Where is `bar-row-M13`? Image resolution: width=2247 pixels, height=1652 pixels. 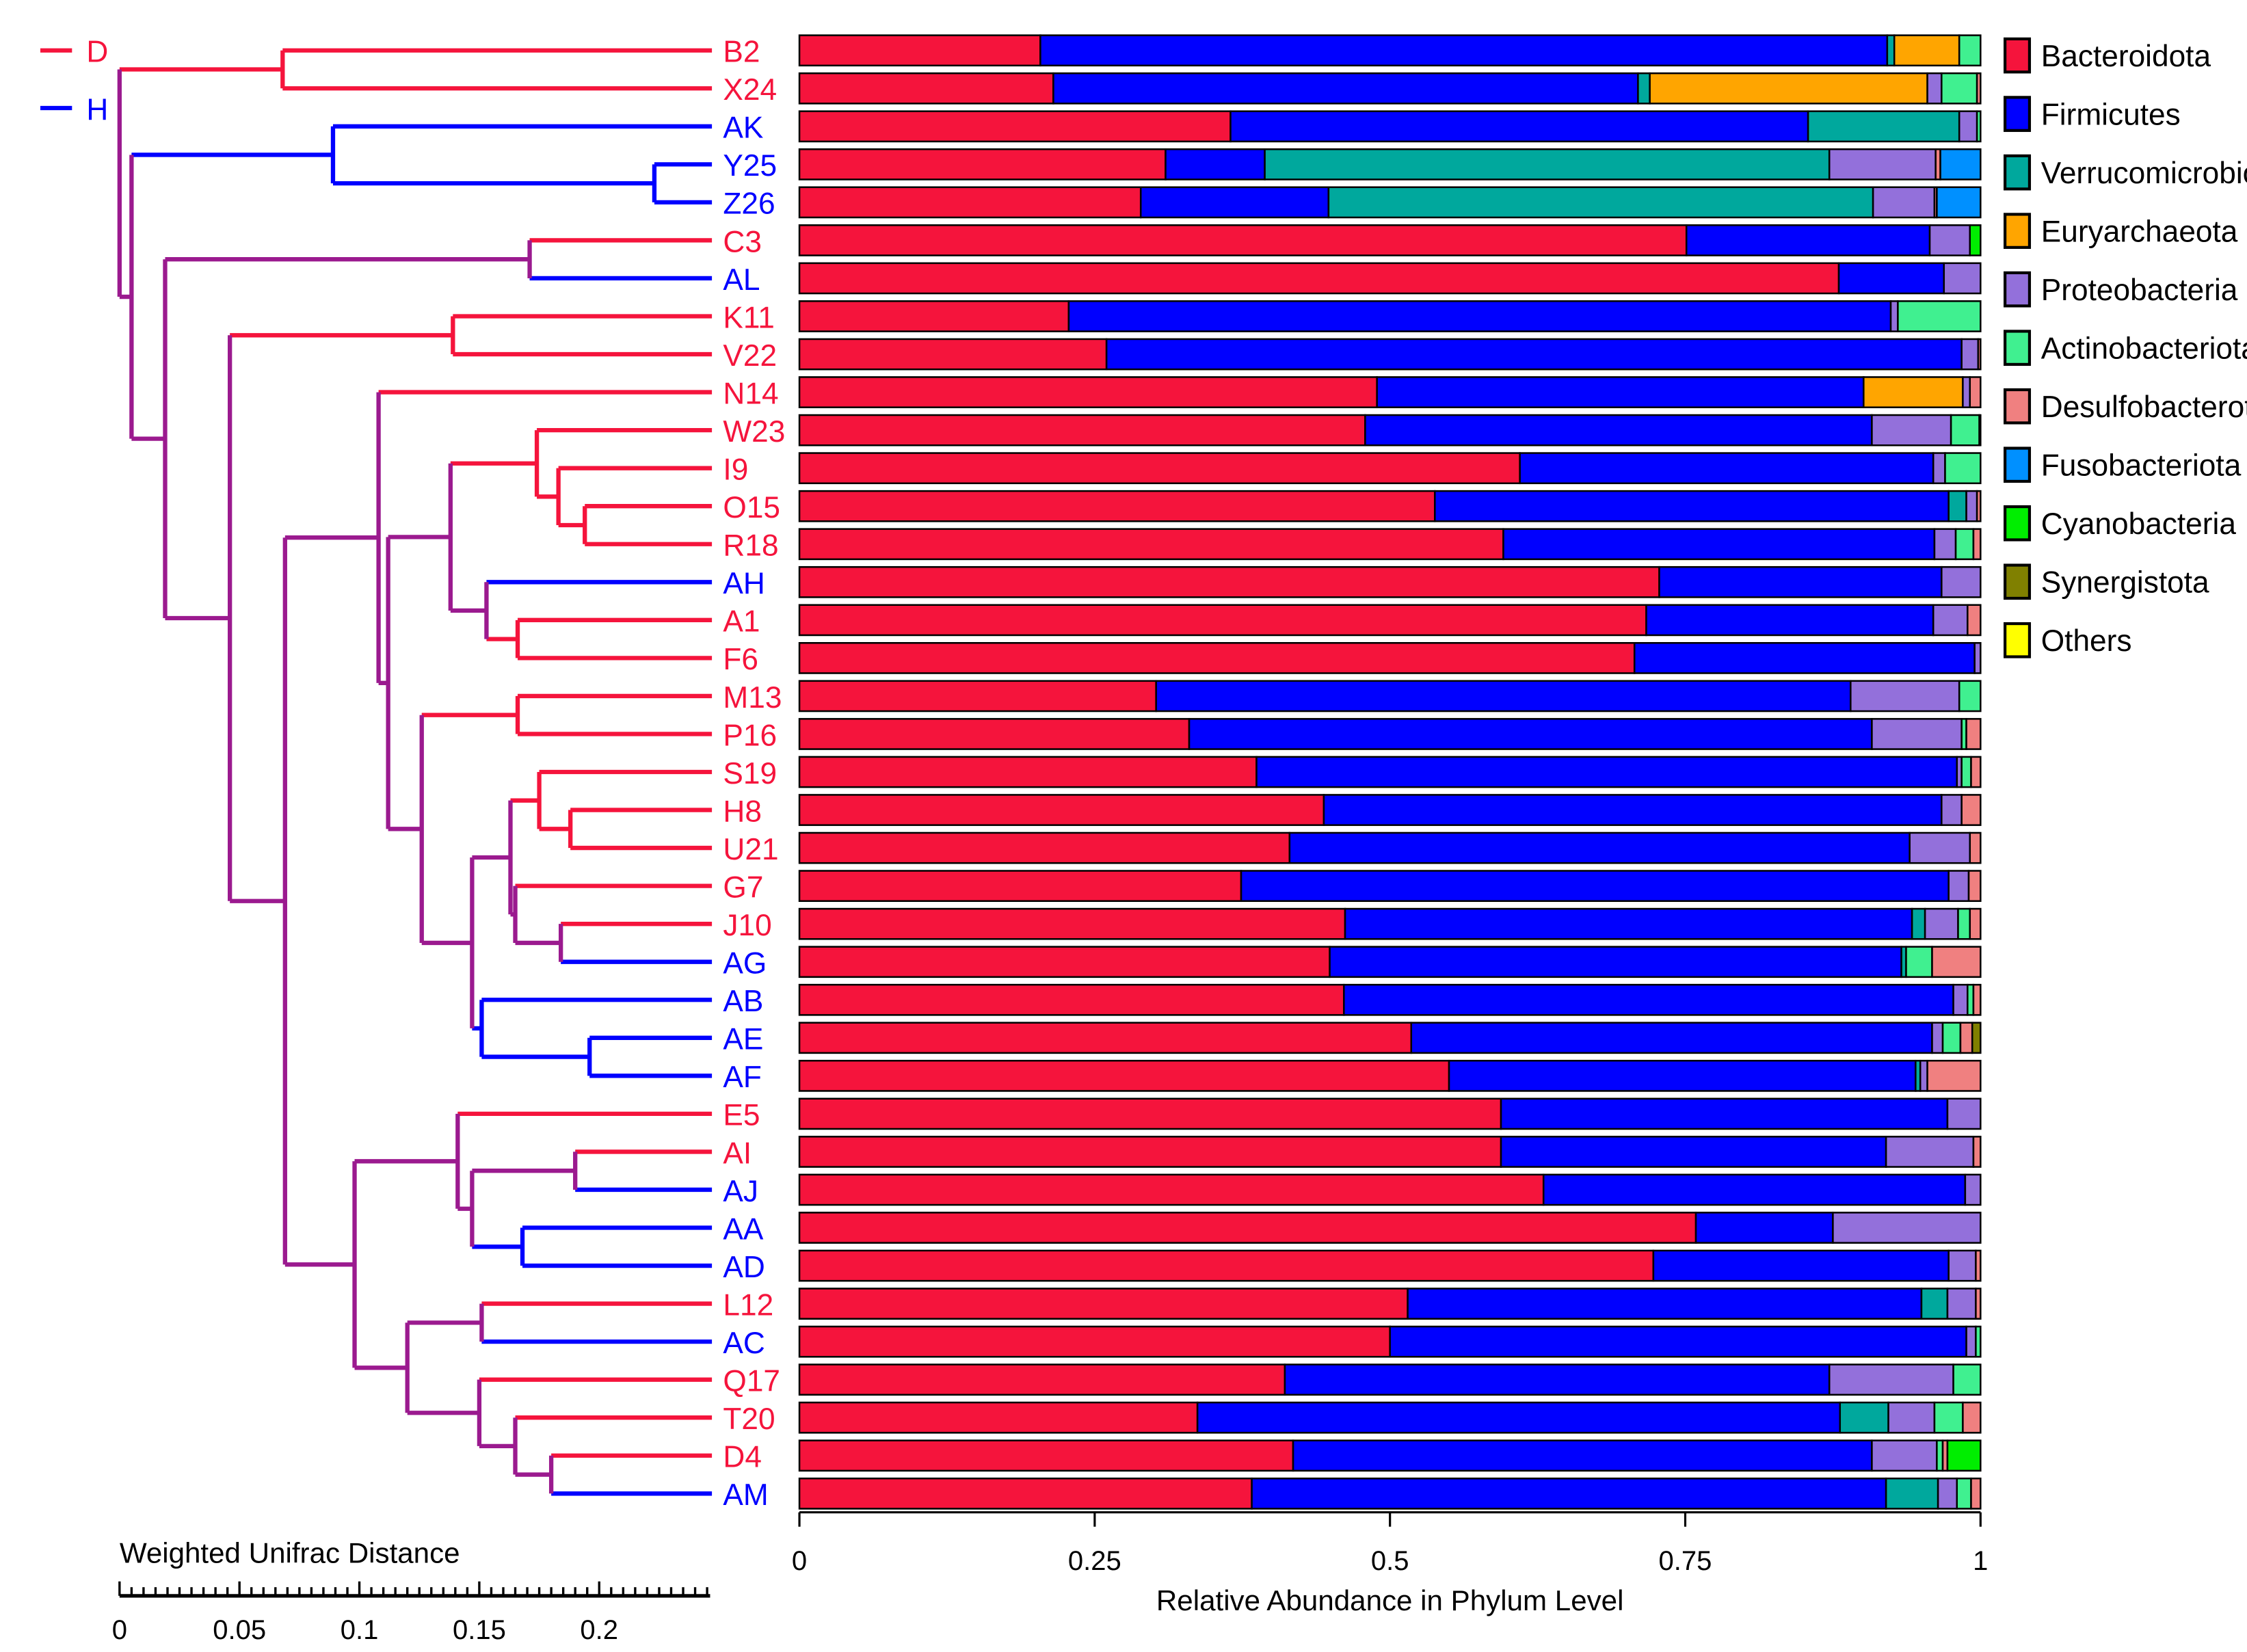 bar-row-M13 is located at coordinates (1390, 696).